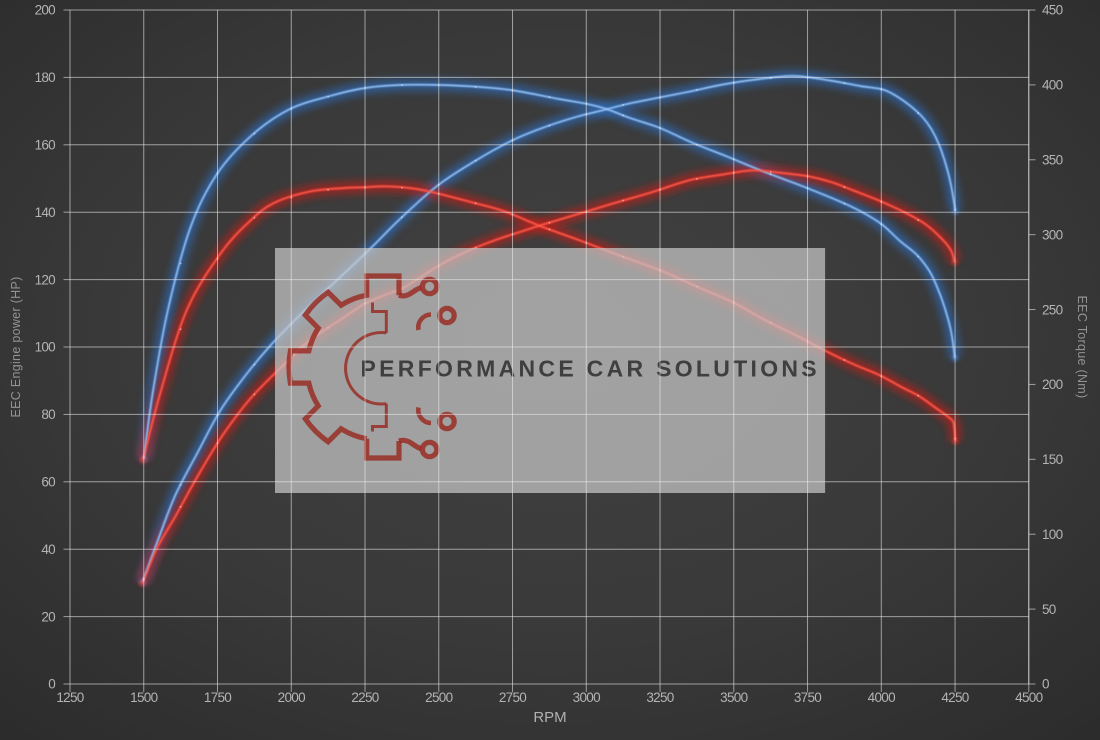 The width and height of the screenshot is (1100, 740). I want to click on svg-text: 250, so click(1052, 309).